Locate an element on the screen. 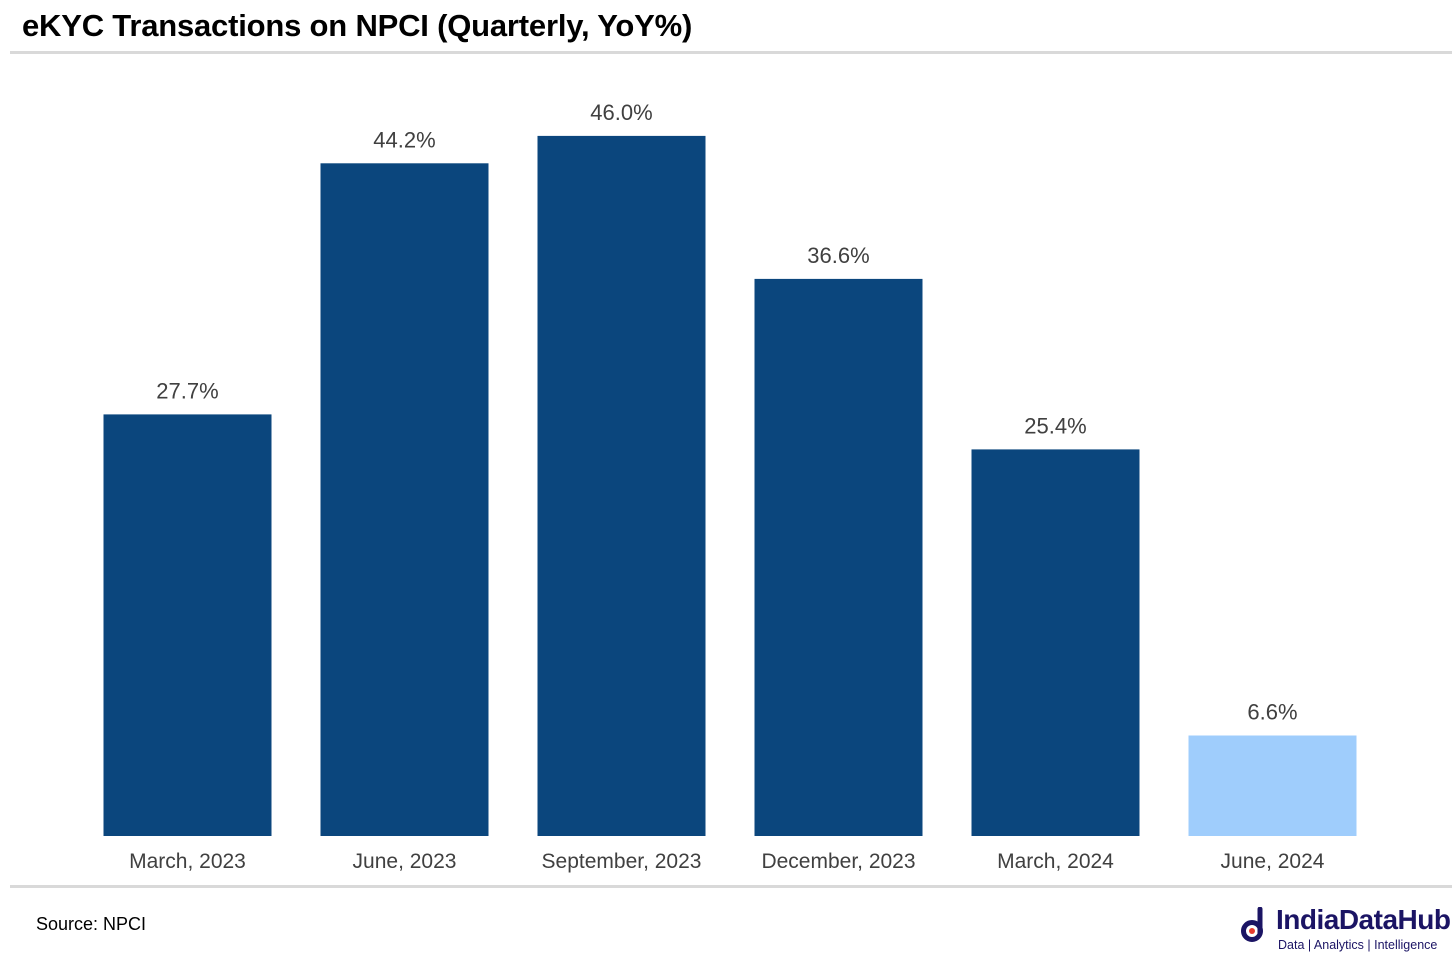 The height and width of the screenshot is (961, 1456). title-divider is located at coordinates (731, 52).